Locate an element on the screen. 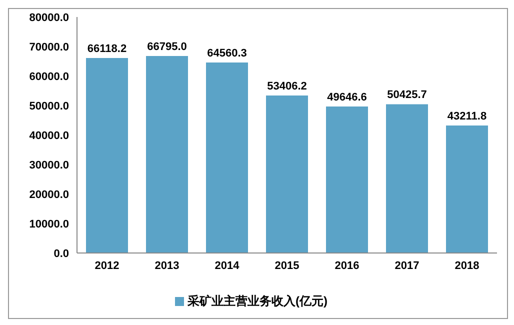  y-tick-label: 0.0 is located at coordinates (61, 254).